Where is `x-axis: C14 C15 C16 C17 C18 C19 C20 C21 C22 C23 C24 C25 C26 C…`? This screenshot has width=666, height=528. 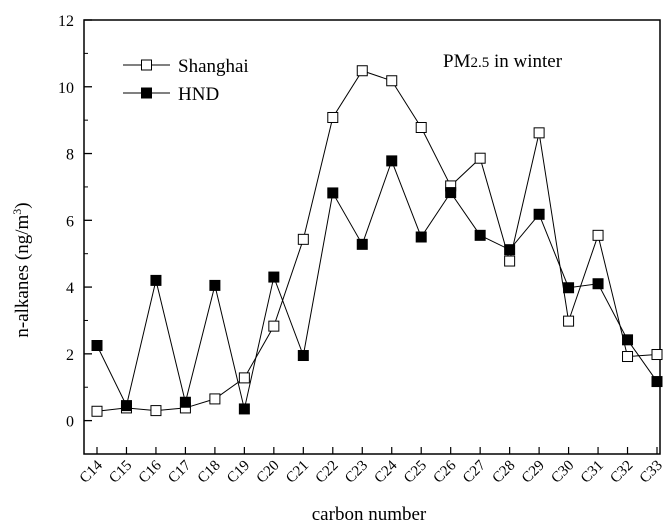 x-axis: C14 C15 C16 C17 C18 C19 C20 C21 C22 C23 C24 C25 C26 C… is located at coordinates (371, 467).